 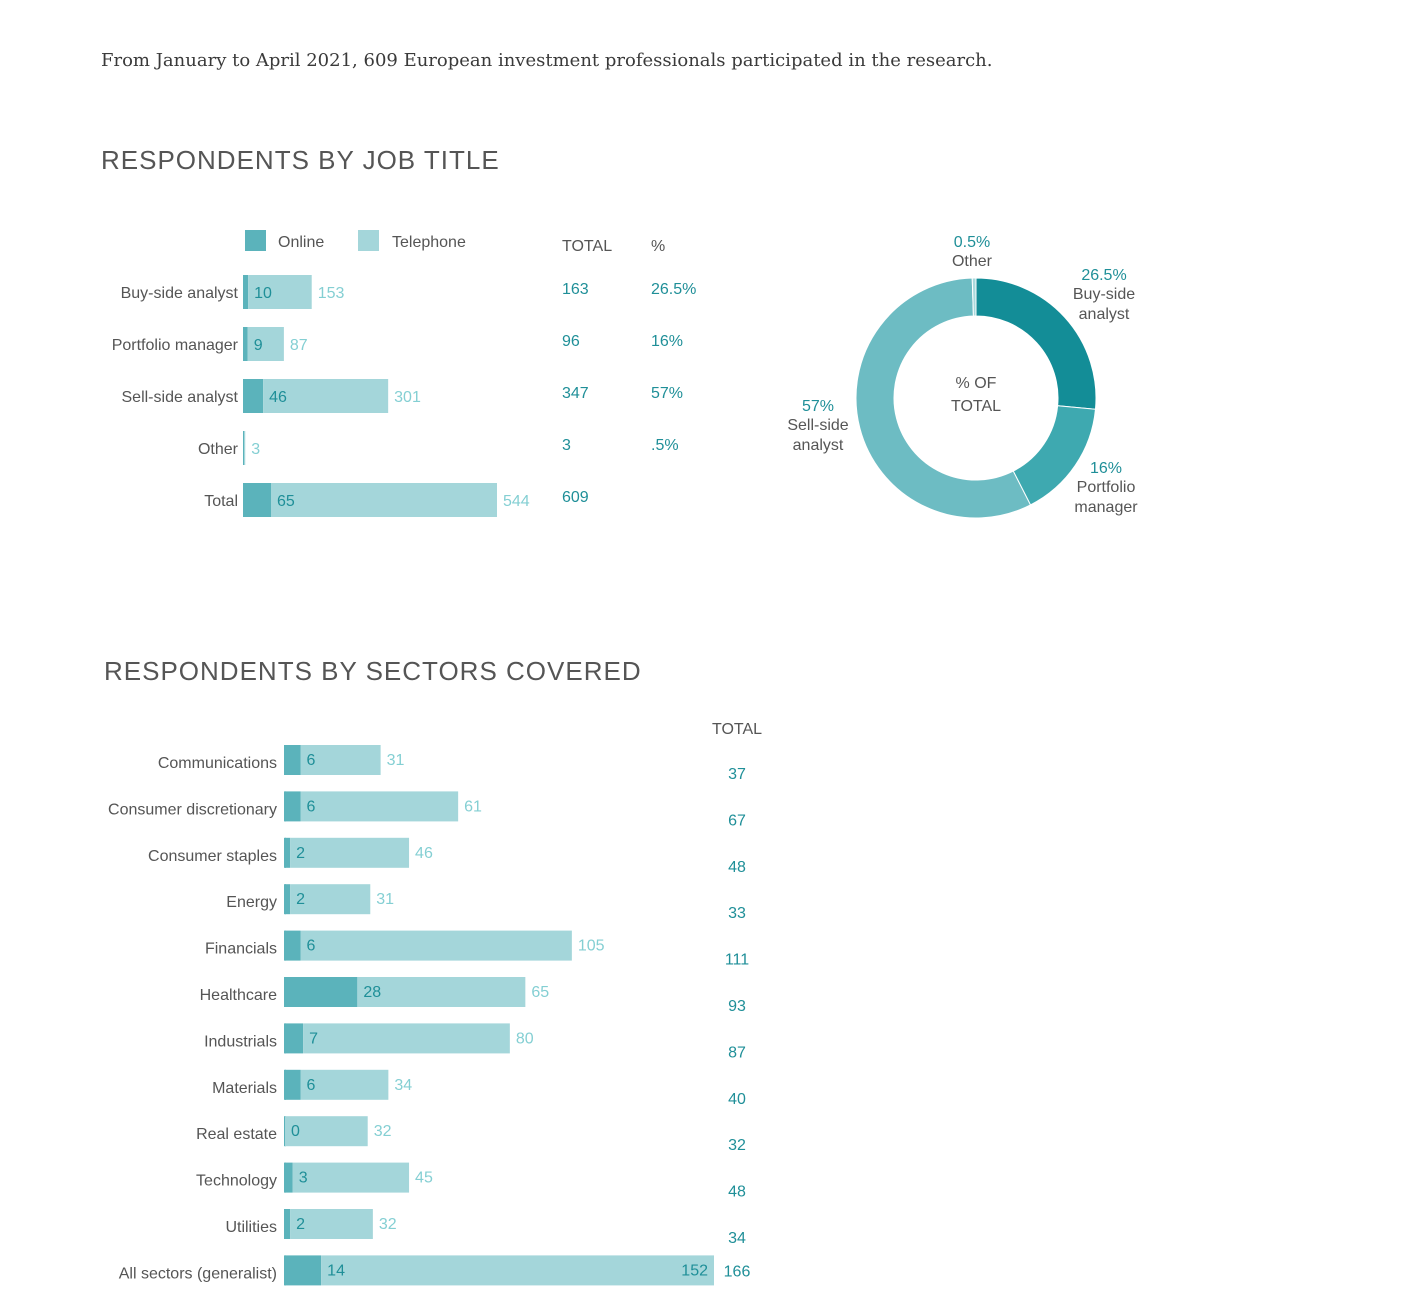 I want to click on online-value-label: 46, so click(x=278, y=397).